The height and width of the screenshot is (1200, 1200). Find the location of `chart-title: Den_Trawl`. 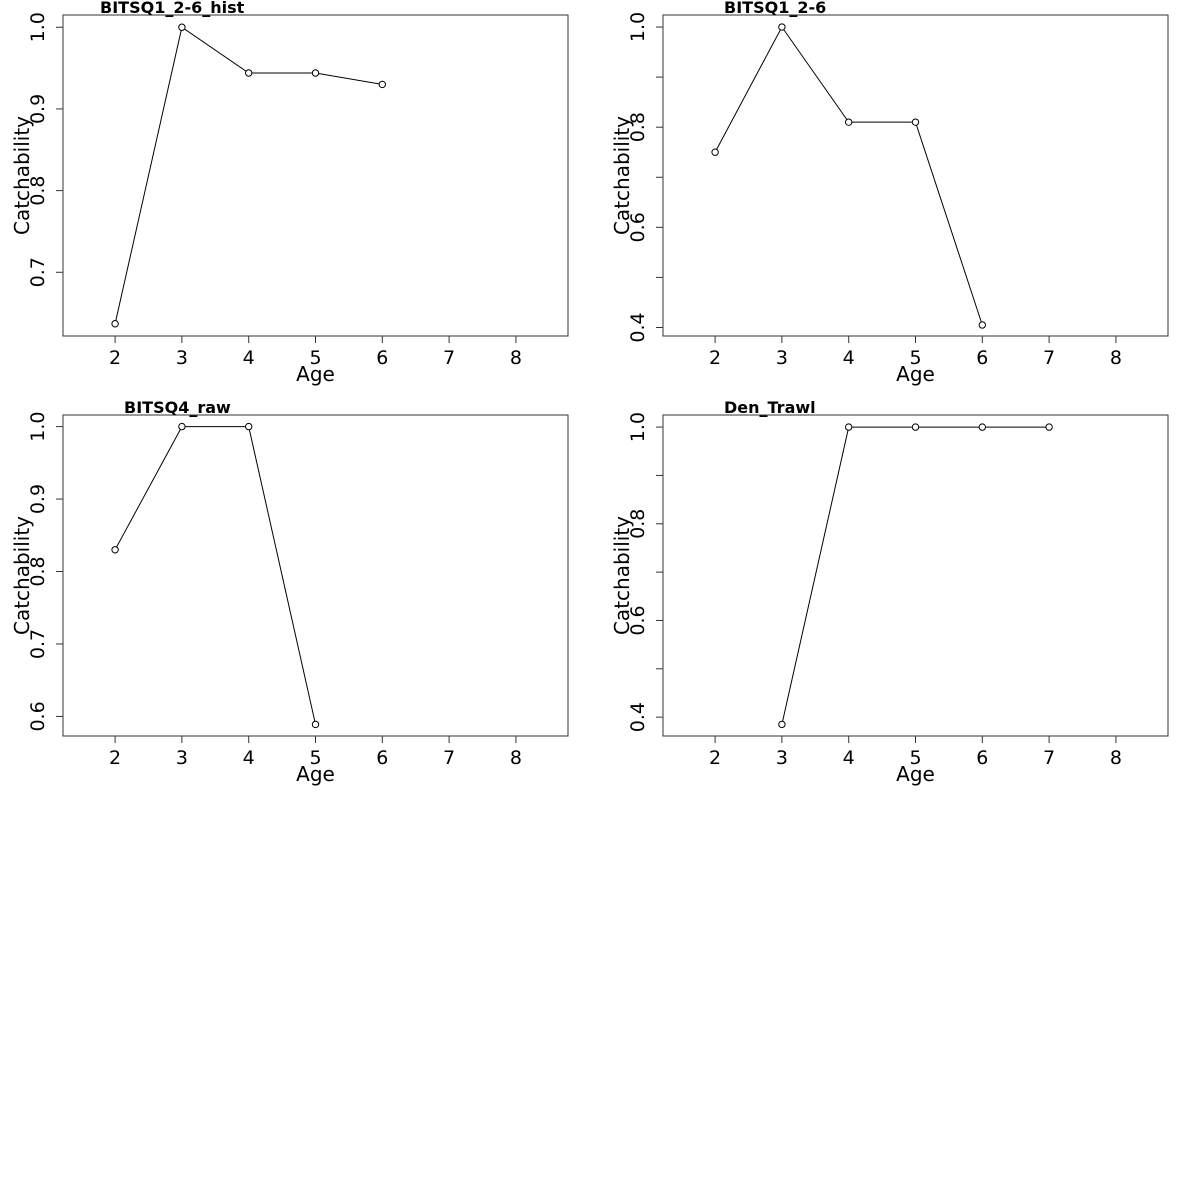

chart-title: Den_Trawl is located at coordinates (770, 407).